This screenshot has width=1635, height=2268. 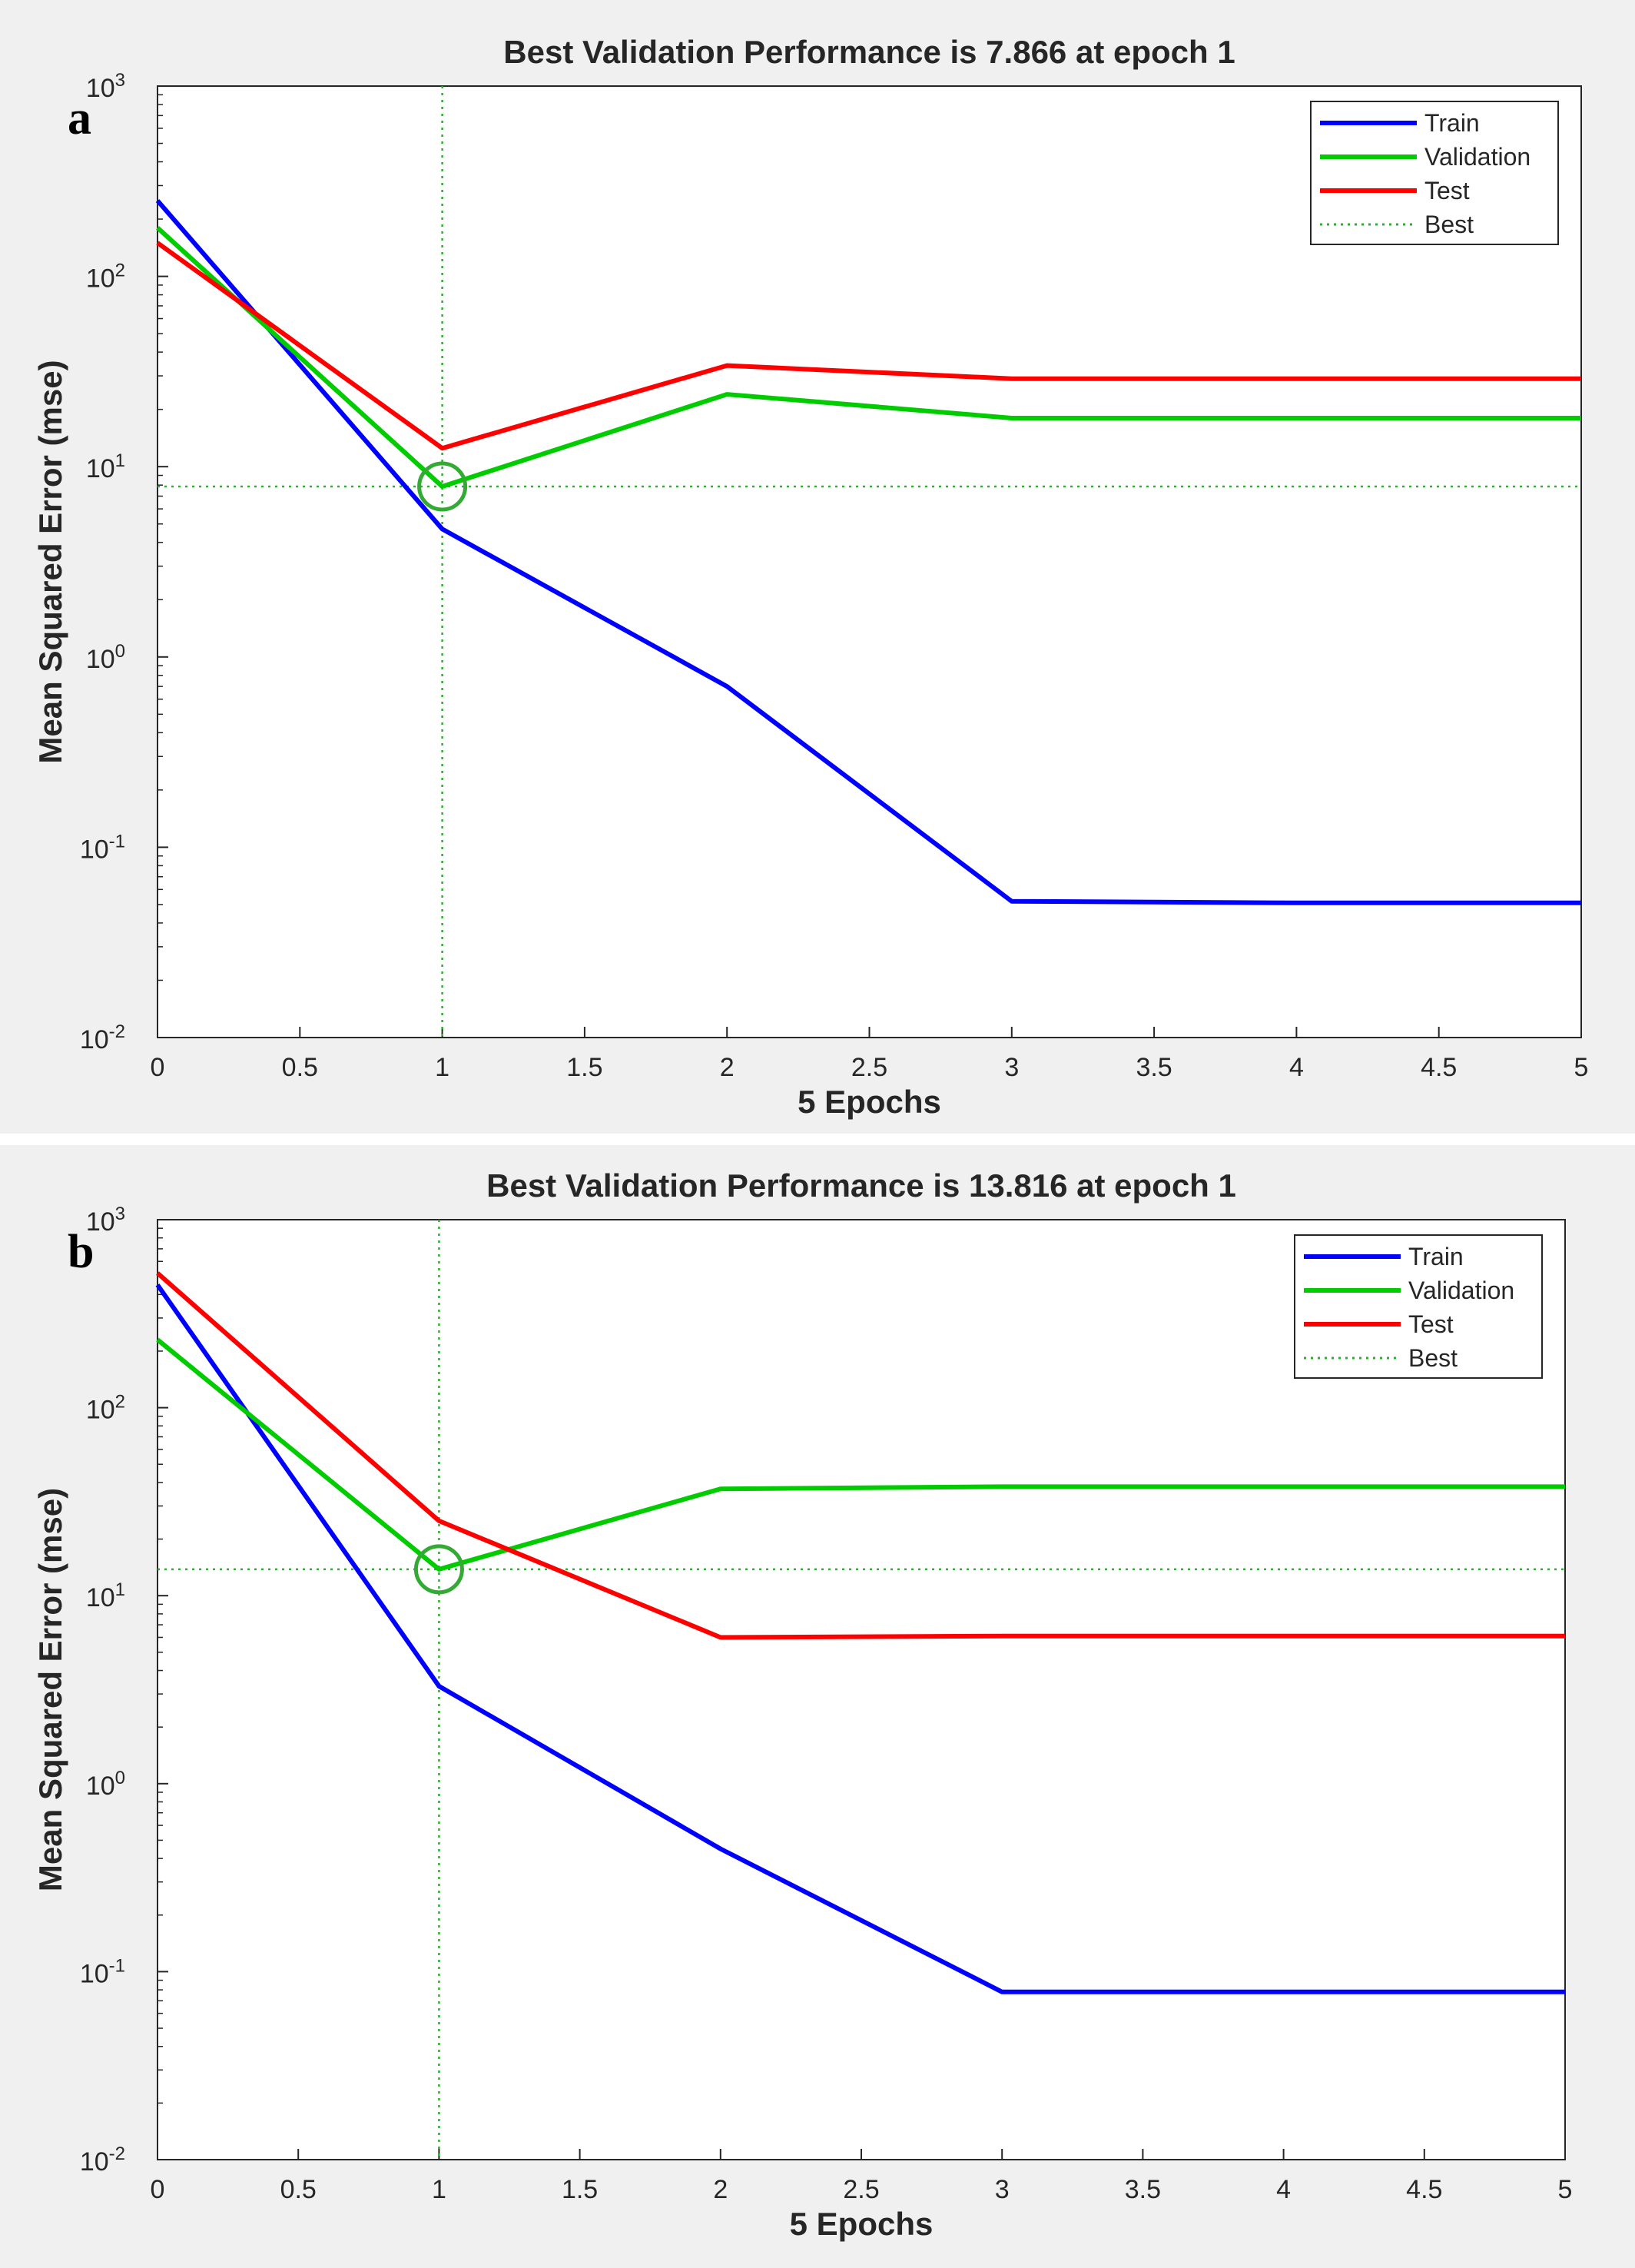 I want to click on panel-label: b, so click(x=81, y=1252).